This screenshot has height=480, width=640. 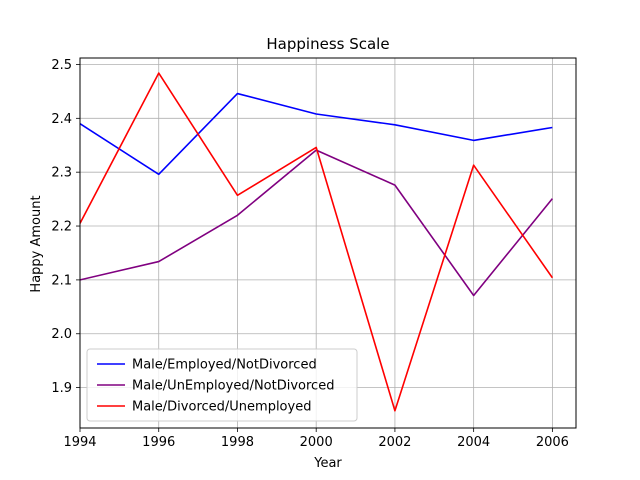 What do you see at coordinates (61, 334) in the screenshot?
I see `y-tick-label: 2.0` at bounding box center [61, 334].